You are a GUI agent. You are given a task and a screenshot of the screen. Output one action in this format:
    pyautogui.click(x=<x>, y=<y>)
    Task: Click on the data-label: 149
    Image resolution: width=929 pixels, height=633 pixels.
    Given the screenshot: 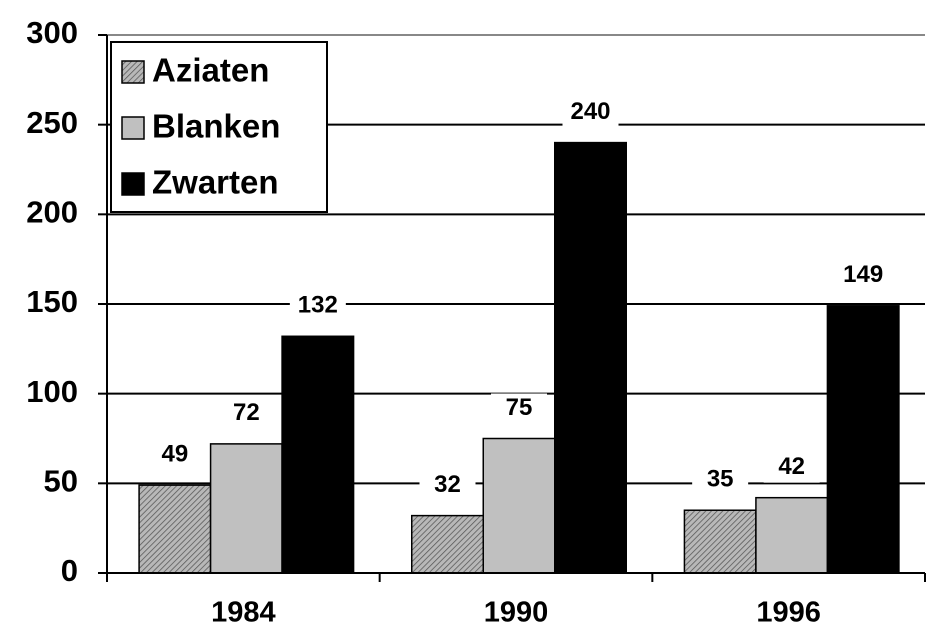 What is the action you would take?
    pyautogui.click(x=863, y=274)
    